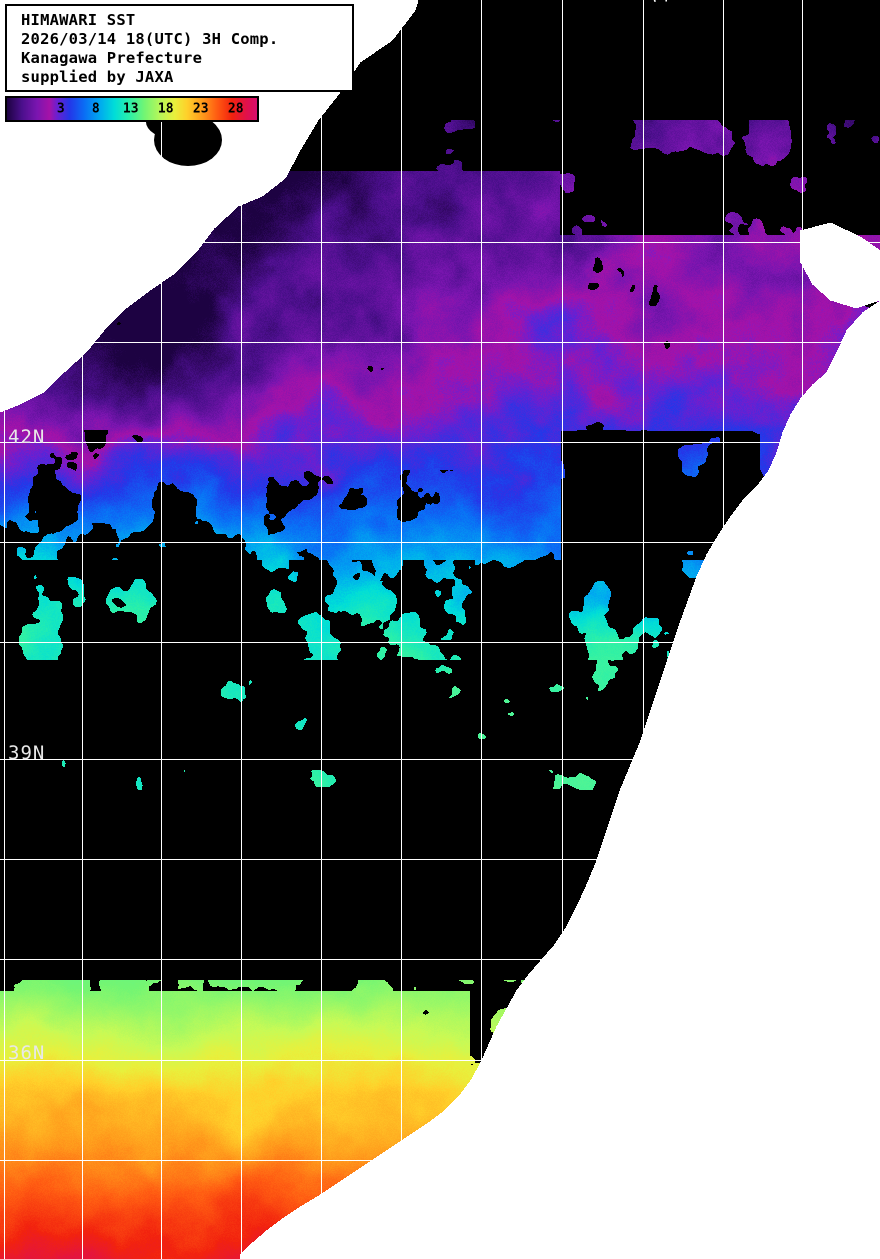 This screenshot has width=880, height=1259. Describe the element at coordinates (27, 1053) in the screenshot. I see `latitude-label-36n: 36N` at that location.